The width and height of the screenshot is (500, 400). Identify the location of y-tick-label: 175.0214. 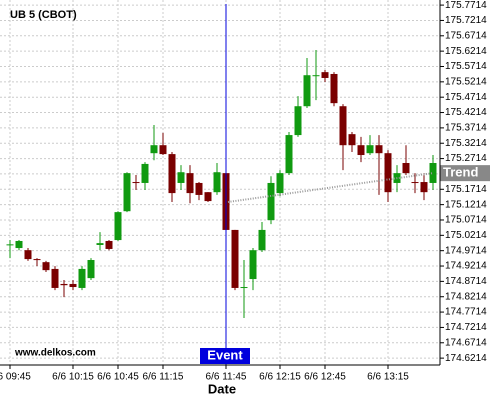
(466, 235).